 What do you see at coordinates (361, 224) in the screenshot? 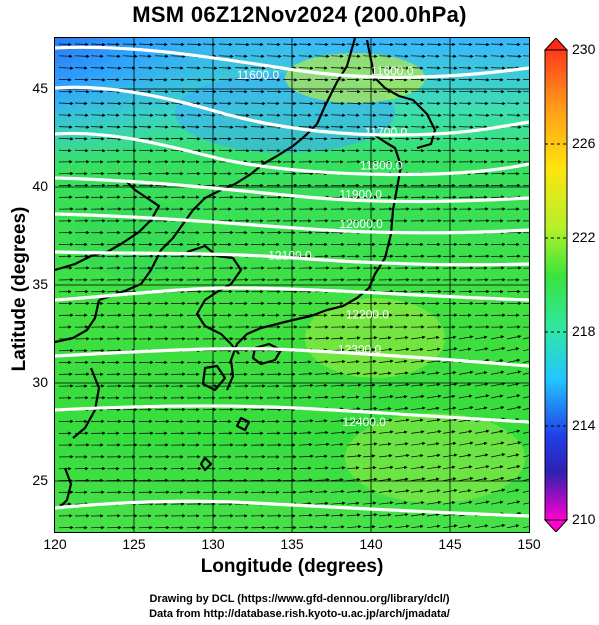
I see `contour-label: 12000.0` at bounding box center [361, 224].